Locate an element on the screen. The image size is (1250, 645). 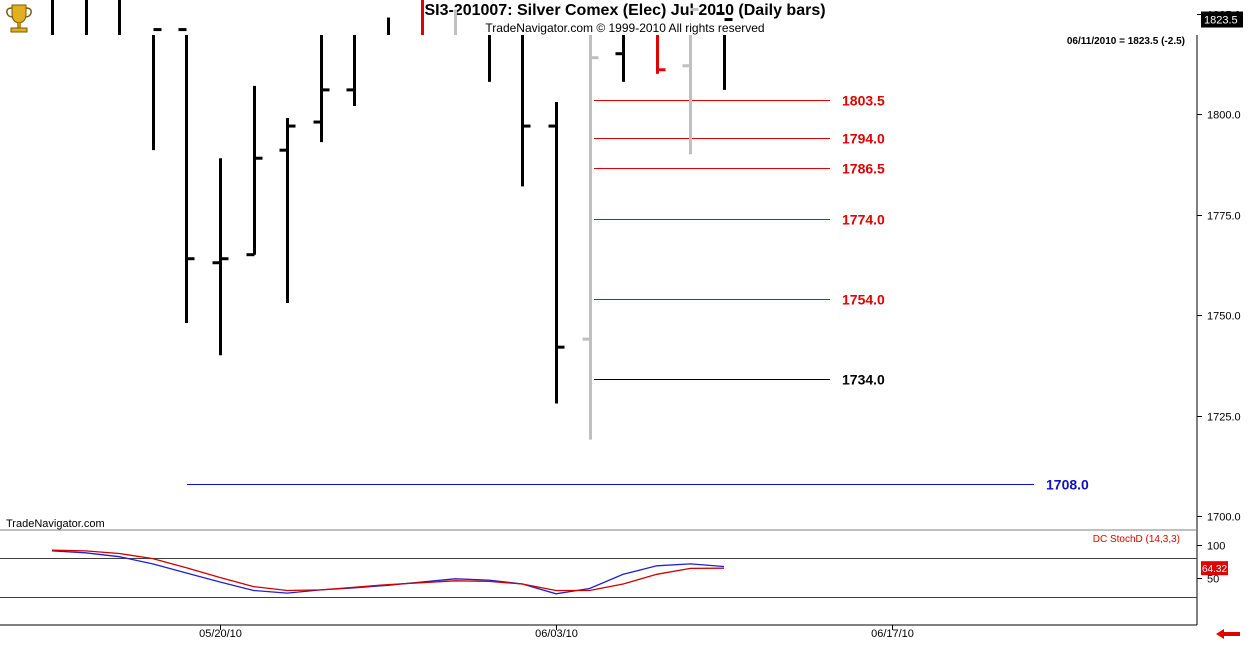
last-price-tag is located at coordinates (1222, 19).